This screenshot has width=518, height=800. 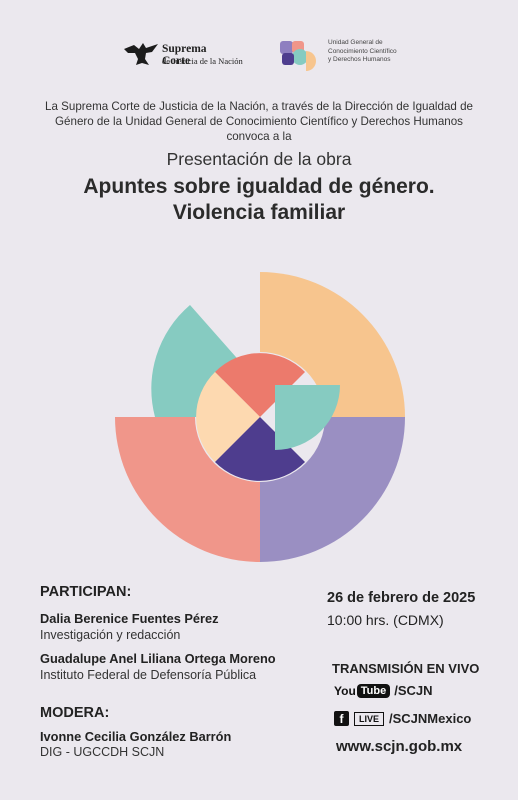 What do you see at coordinates (259, 212) in the screenshot?
I see `event-title-line-2: Violencia familiar` at bounding box center [259, 212].